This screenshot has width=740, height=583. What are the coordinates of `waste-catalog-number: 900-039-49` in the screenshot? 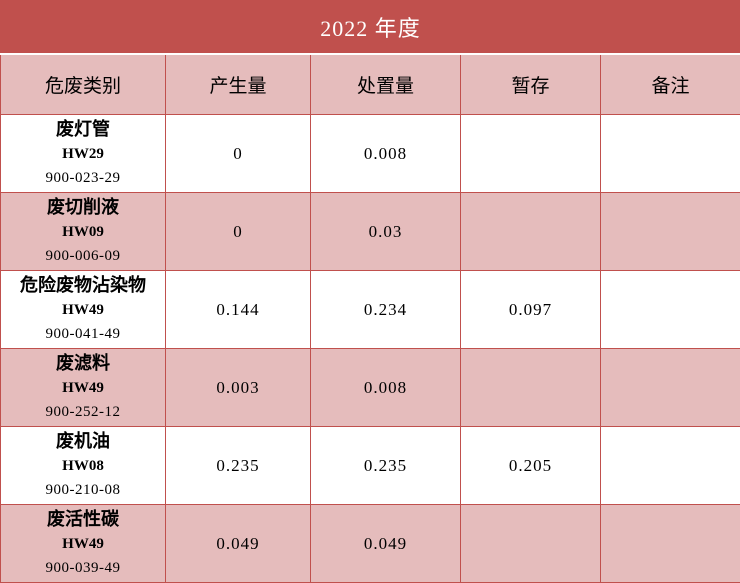 It's located at (83, 569).